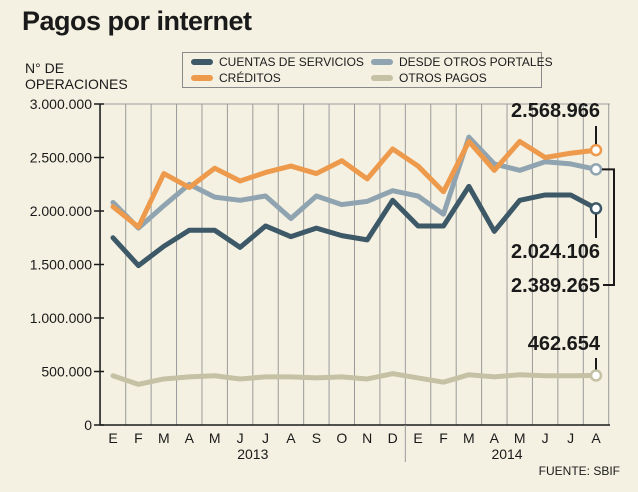  Describe the element at coordinates (252, 454) in the screenshot. I see `year-label: 2013` at that location.